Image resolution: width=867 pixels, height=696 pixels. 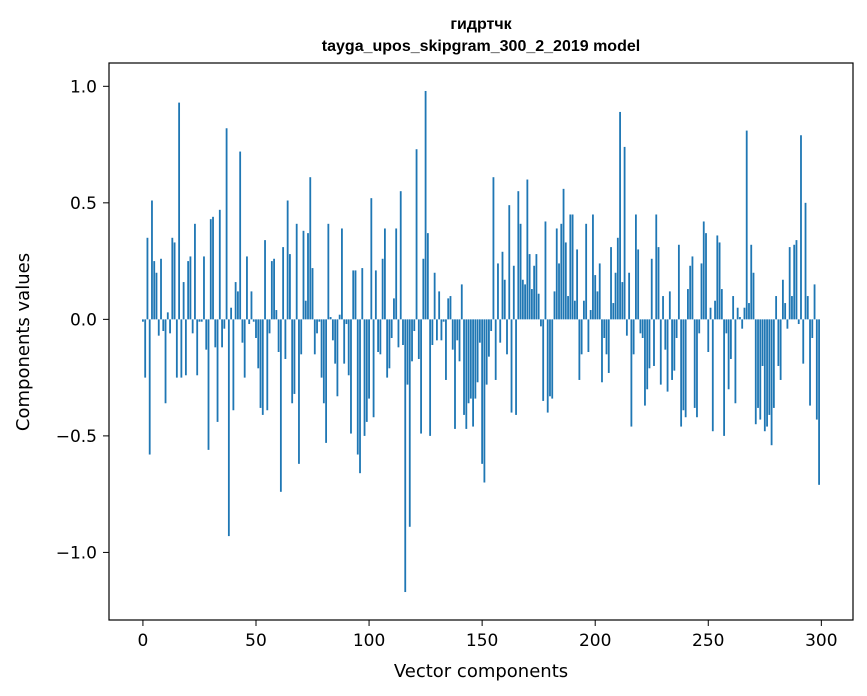 I want to click on x-tick-label: 100, so click(x=369, y=641).